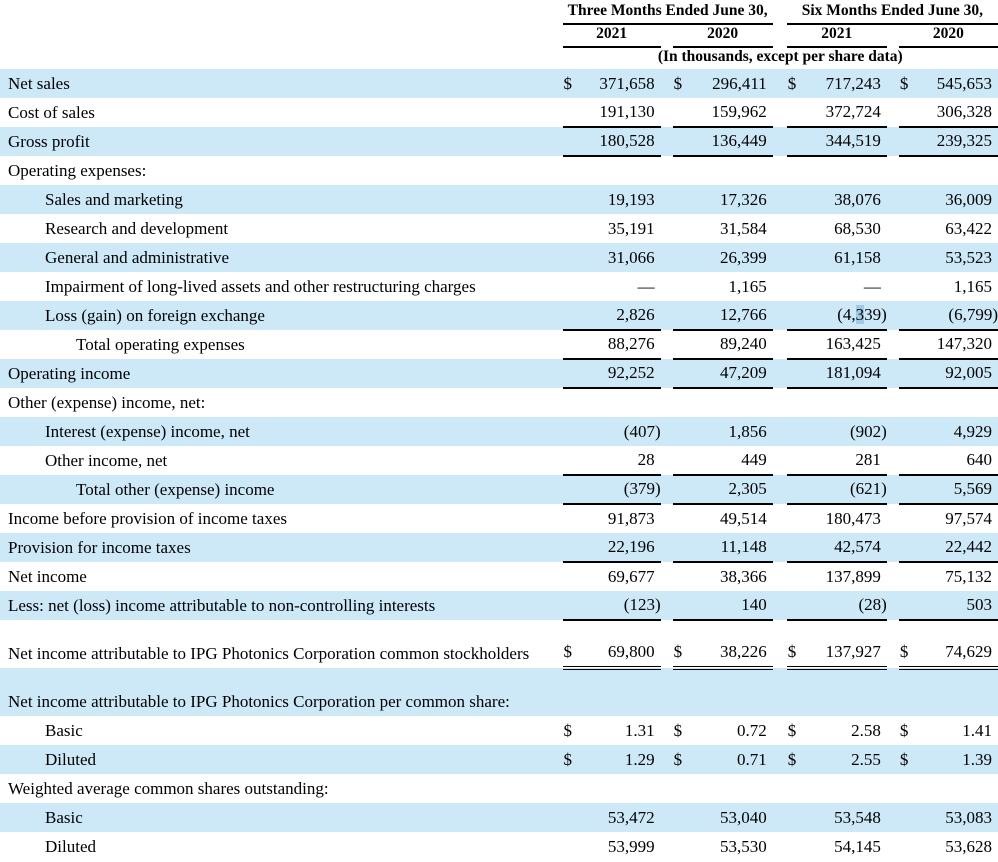 The height and width of the screenshot is (862, 998). Describe the element at coordinates (853, 576) in the screenshot. I see `value-cell: 137,899` at that location.